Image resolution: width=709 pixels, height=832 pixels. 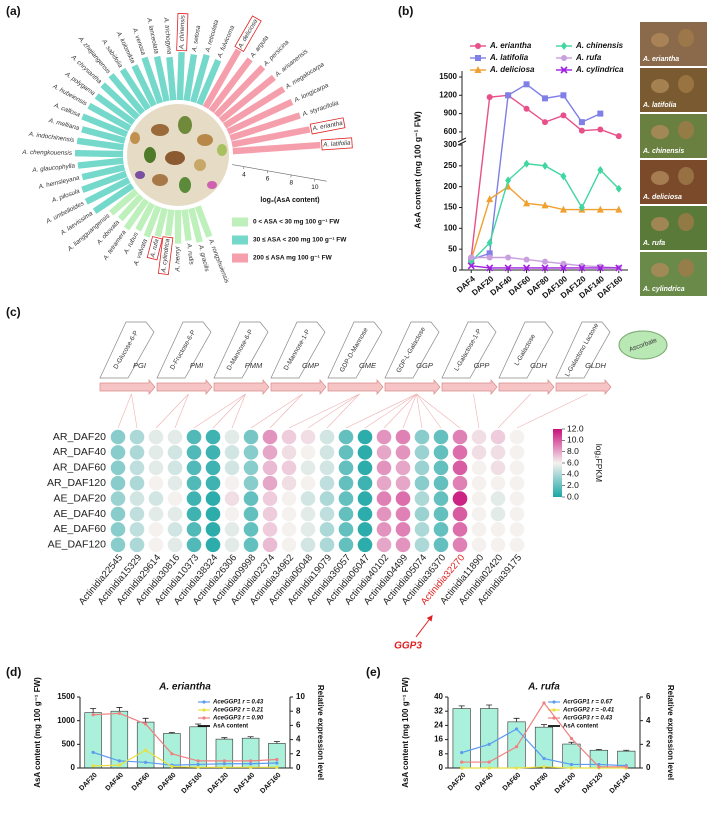 What do you see at coordinates (320, 732) in the screenshot?
I see `y2-axis-label: Relative expression level` at bounding box center [320, 732].